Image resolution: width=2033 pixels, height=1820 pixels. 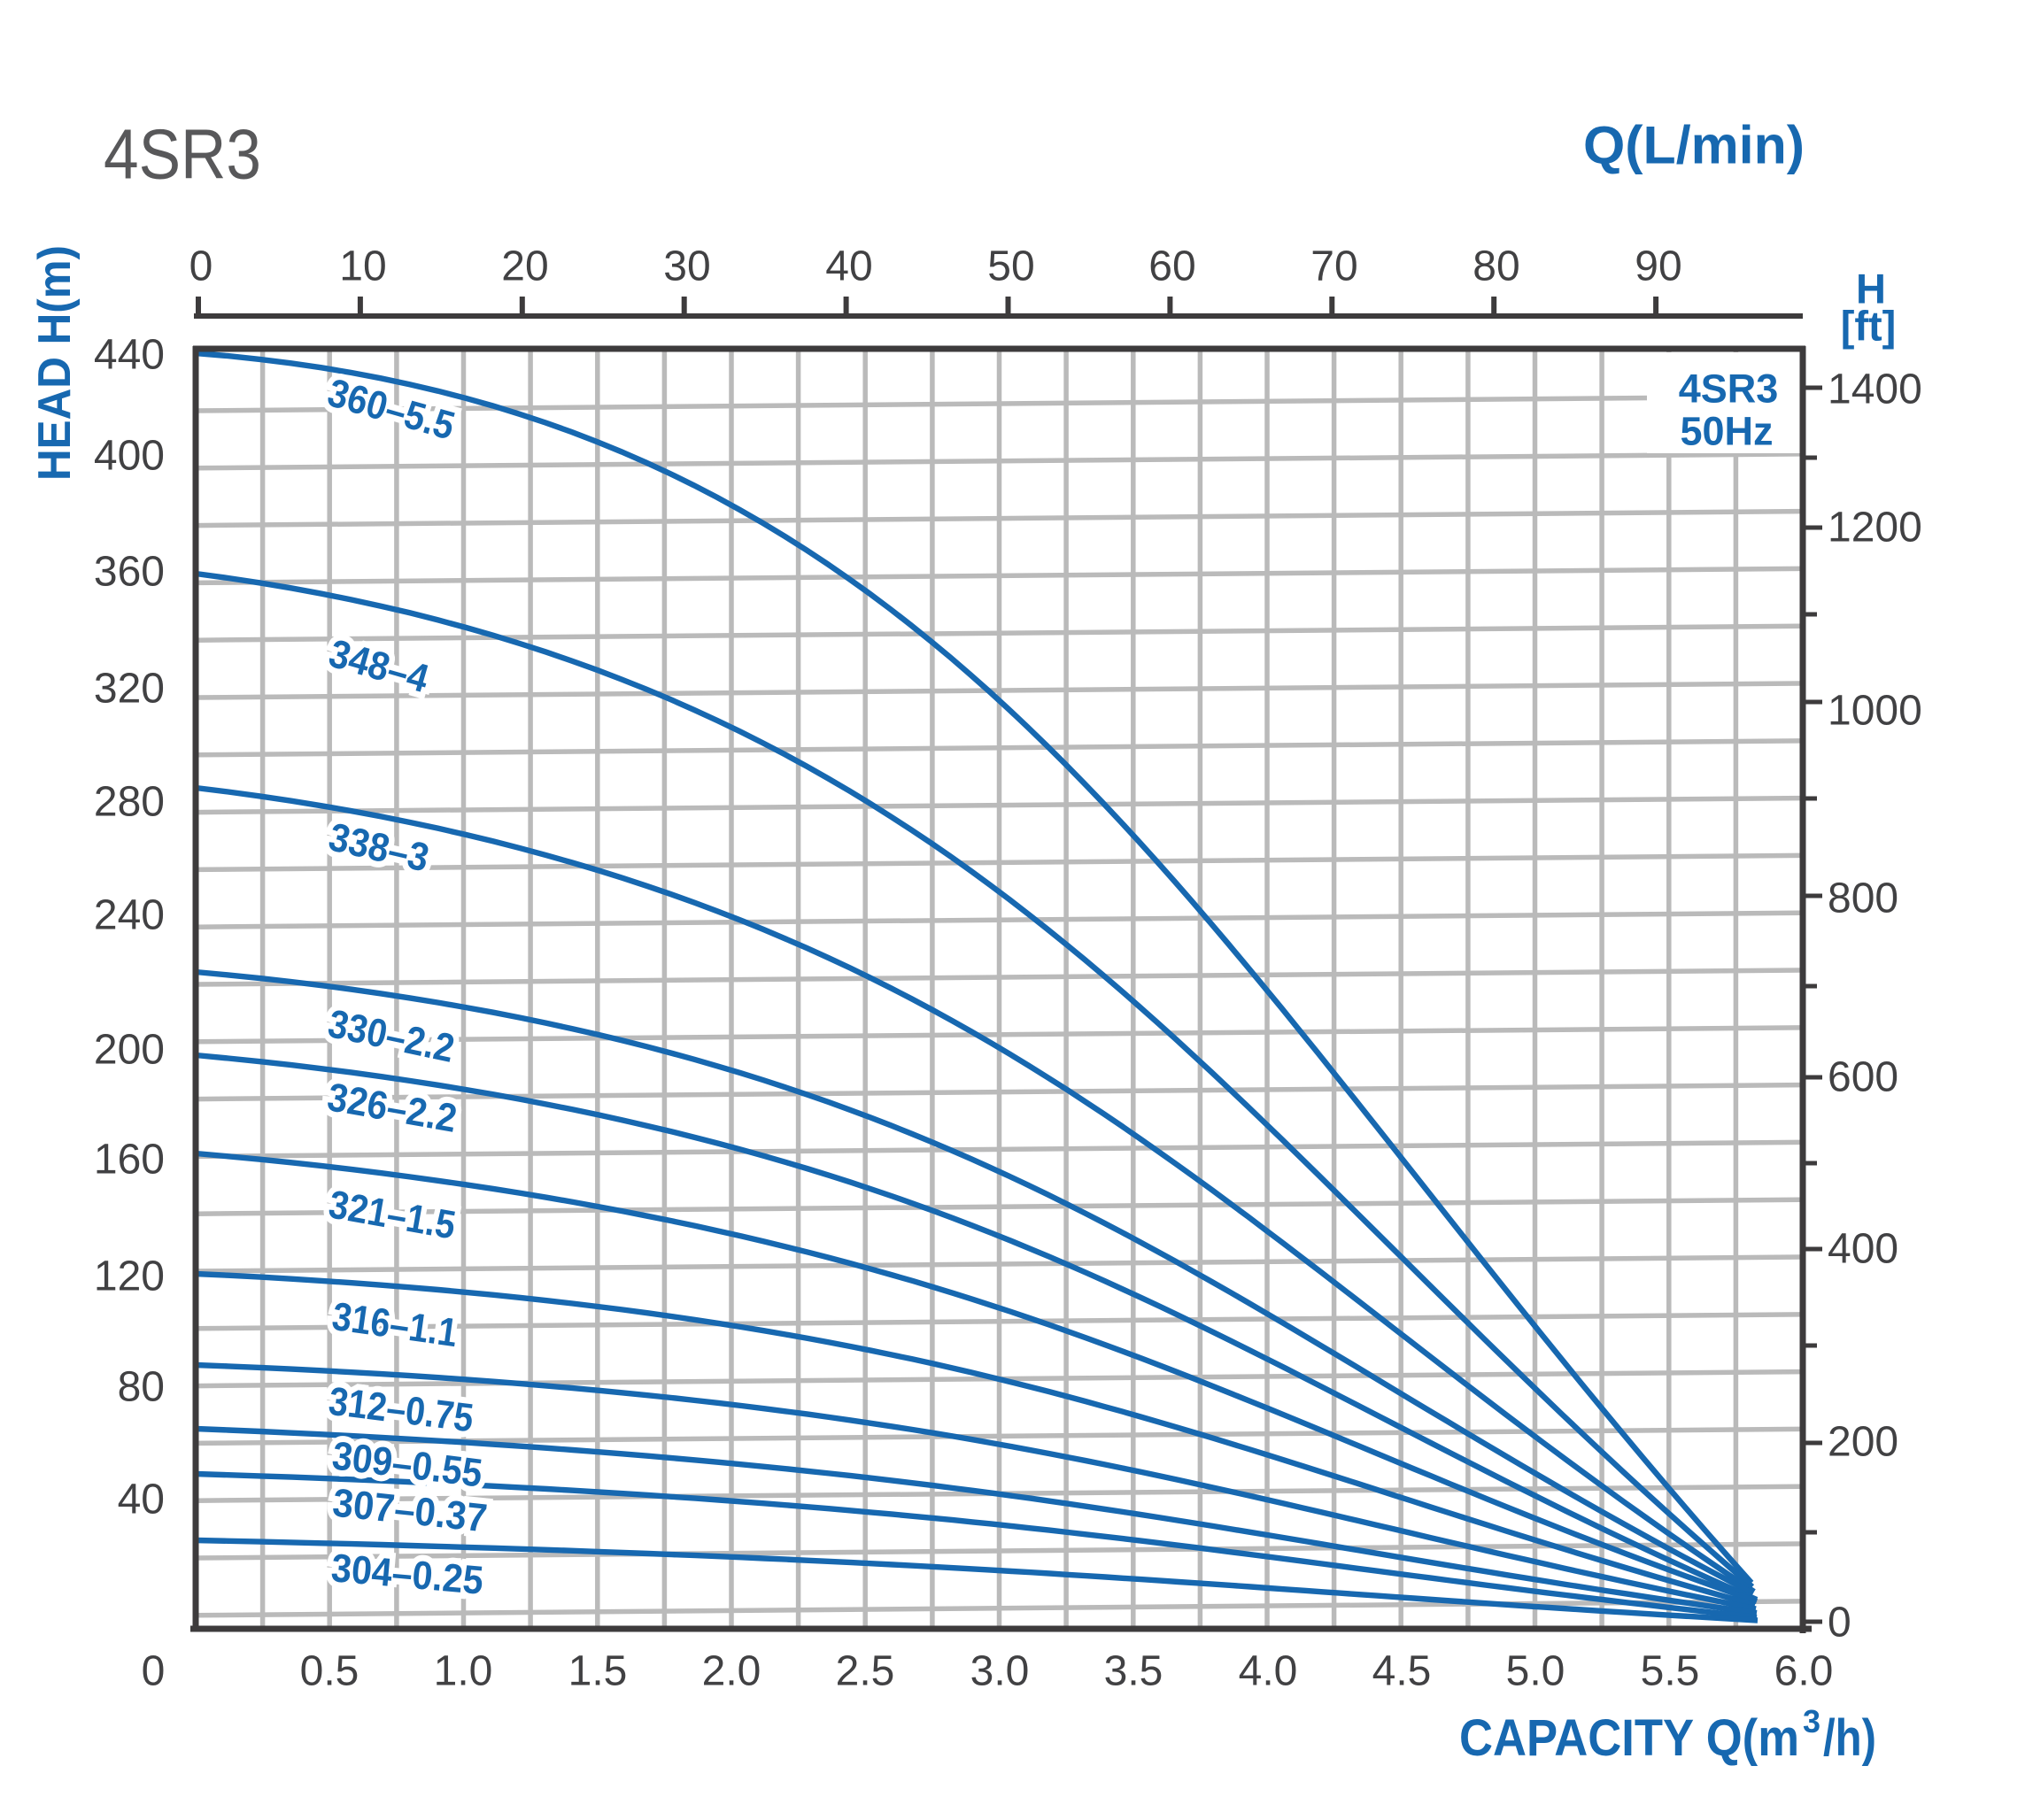 I want to click on svg-text: H, so click(x=1871, y=289).